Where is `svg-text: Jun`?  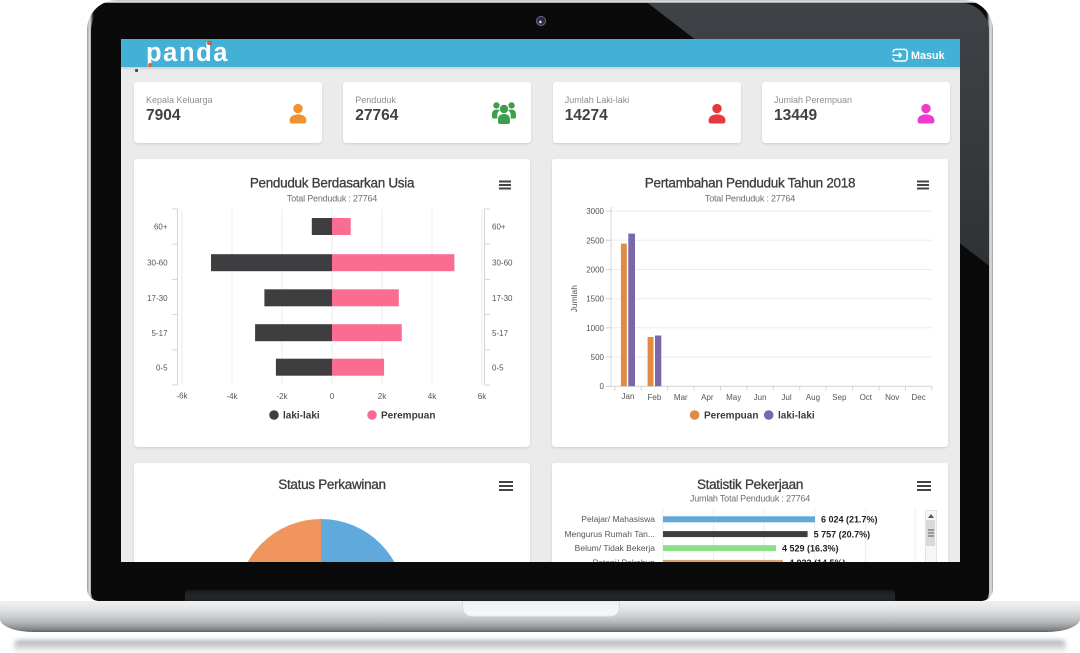 svg-text: Jun is located at coordinates (760, 397).